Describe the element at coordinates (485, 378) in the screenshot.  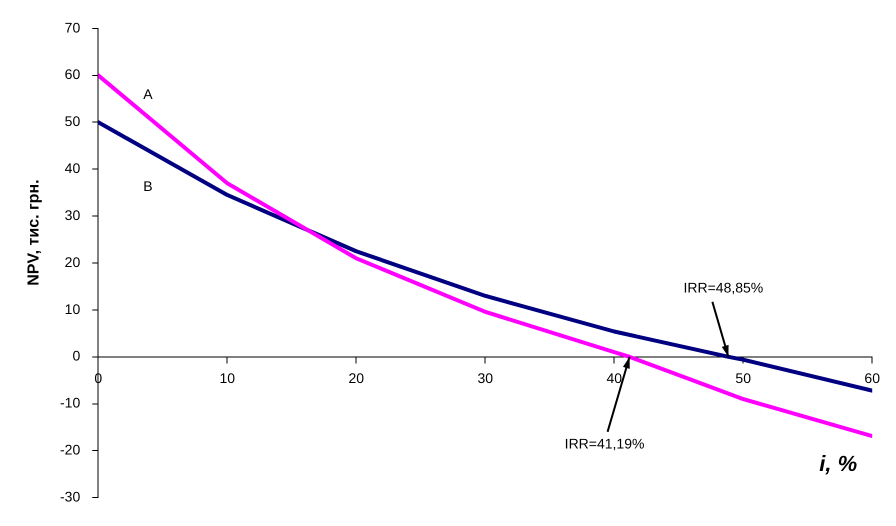
I see `x-tick-label: 30` at that location.